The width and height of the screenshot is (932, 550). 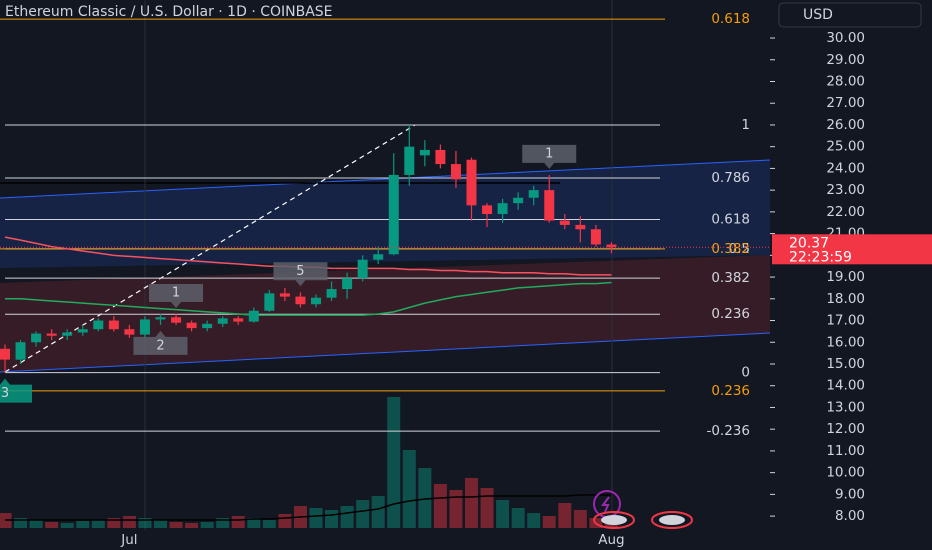 What do you see at coordinates (739, 249) in the screenshot?
I see `fib-label: 0.5` at bounding box center [739, 249].